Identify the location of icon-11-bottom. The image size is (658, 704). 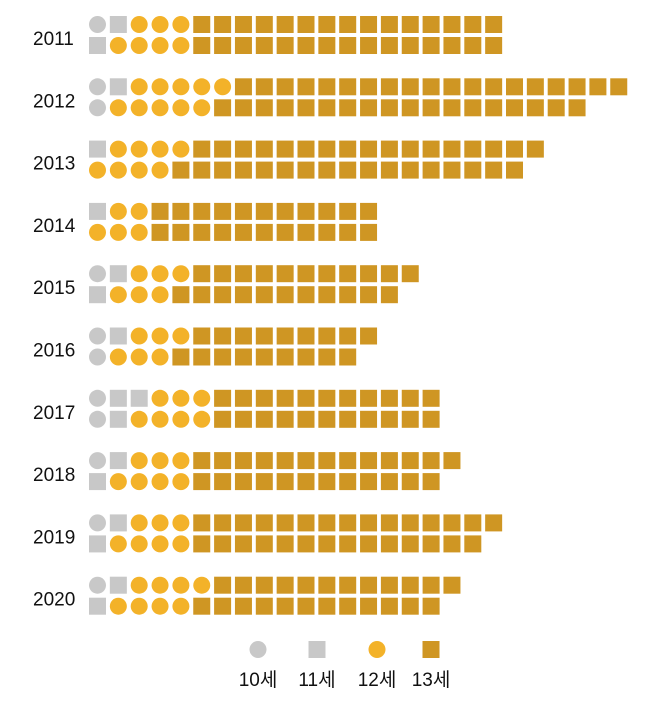
(97, 482).